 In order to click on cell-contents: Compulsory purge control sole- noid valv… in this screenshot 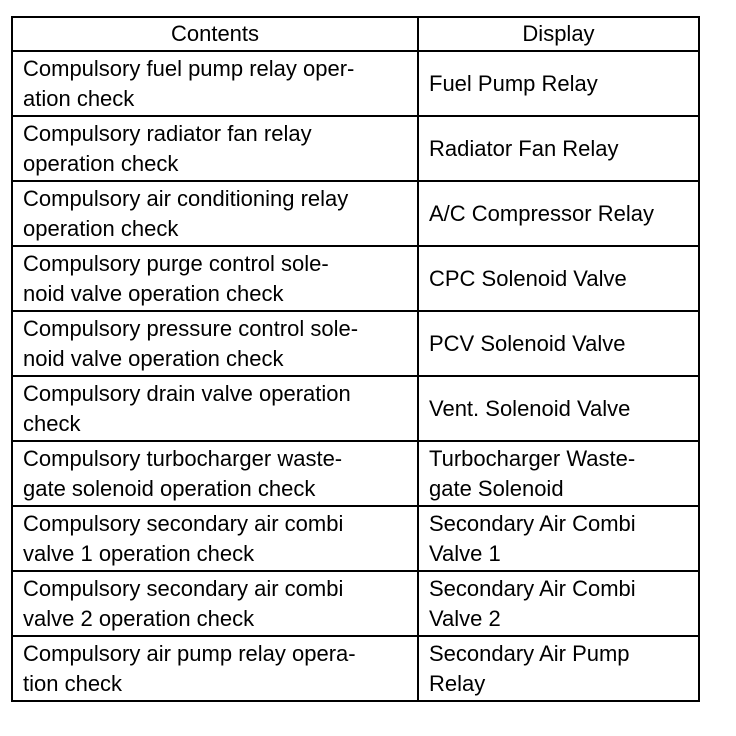, I will do `click(215, 278)`.